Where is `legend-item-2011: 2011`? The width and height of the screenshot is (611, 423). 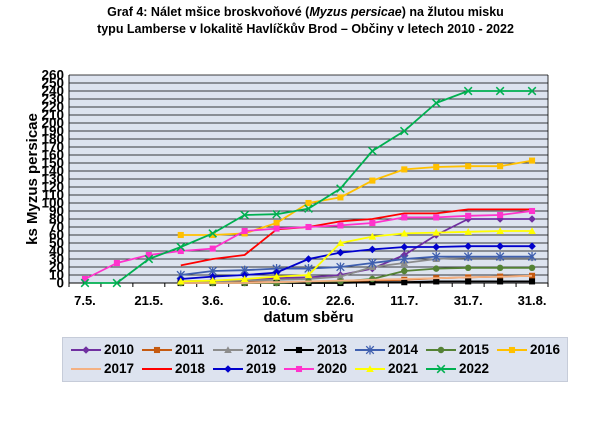
legend-item-2011: 2011 is located at coordinates (182, 350).